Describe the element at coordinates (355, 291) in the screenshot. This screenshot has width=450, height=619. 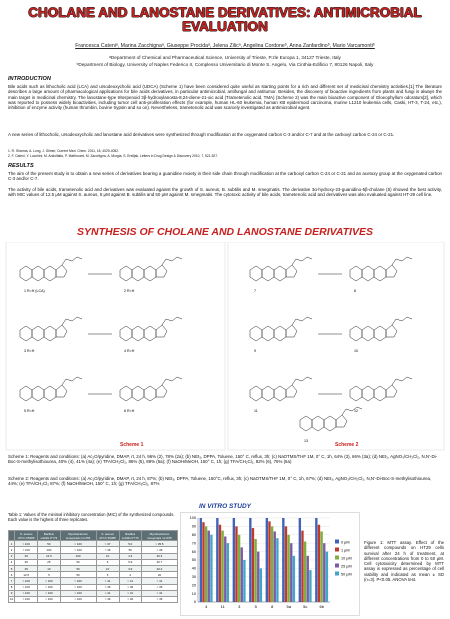
I see `compound-label: 8` at that location.